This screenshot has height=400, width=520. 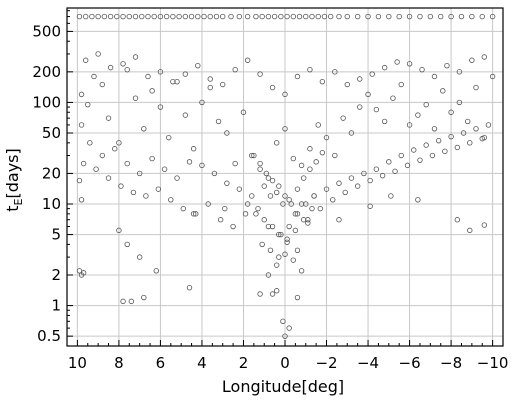 What do you see at coordinates (46, 72) in the screenshot?
I see `y-tick-label: 200` at bounding box center [46, 72].